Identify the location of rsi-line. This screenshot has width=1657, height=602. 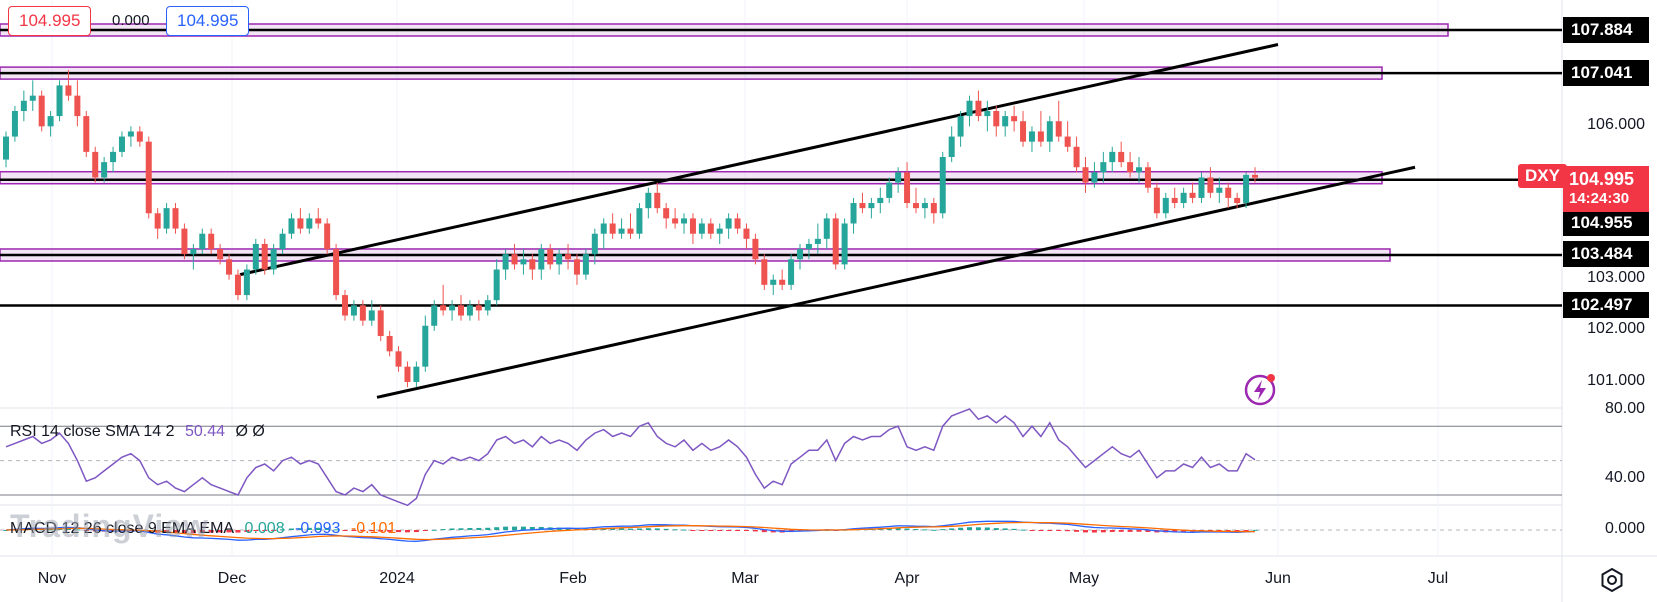
(630, 457).